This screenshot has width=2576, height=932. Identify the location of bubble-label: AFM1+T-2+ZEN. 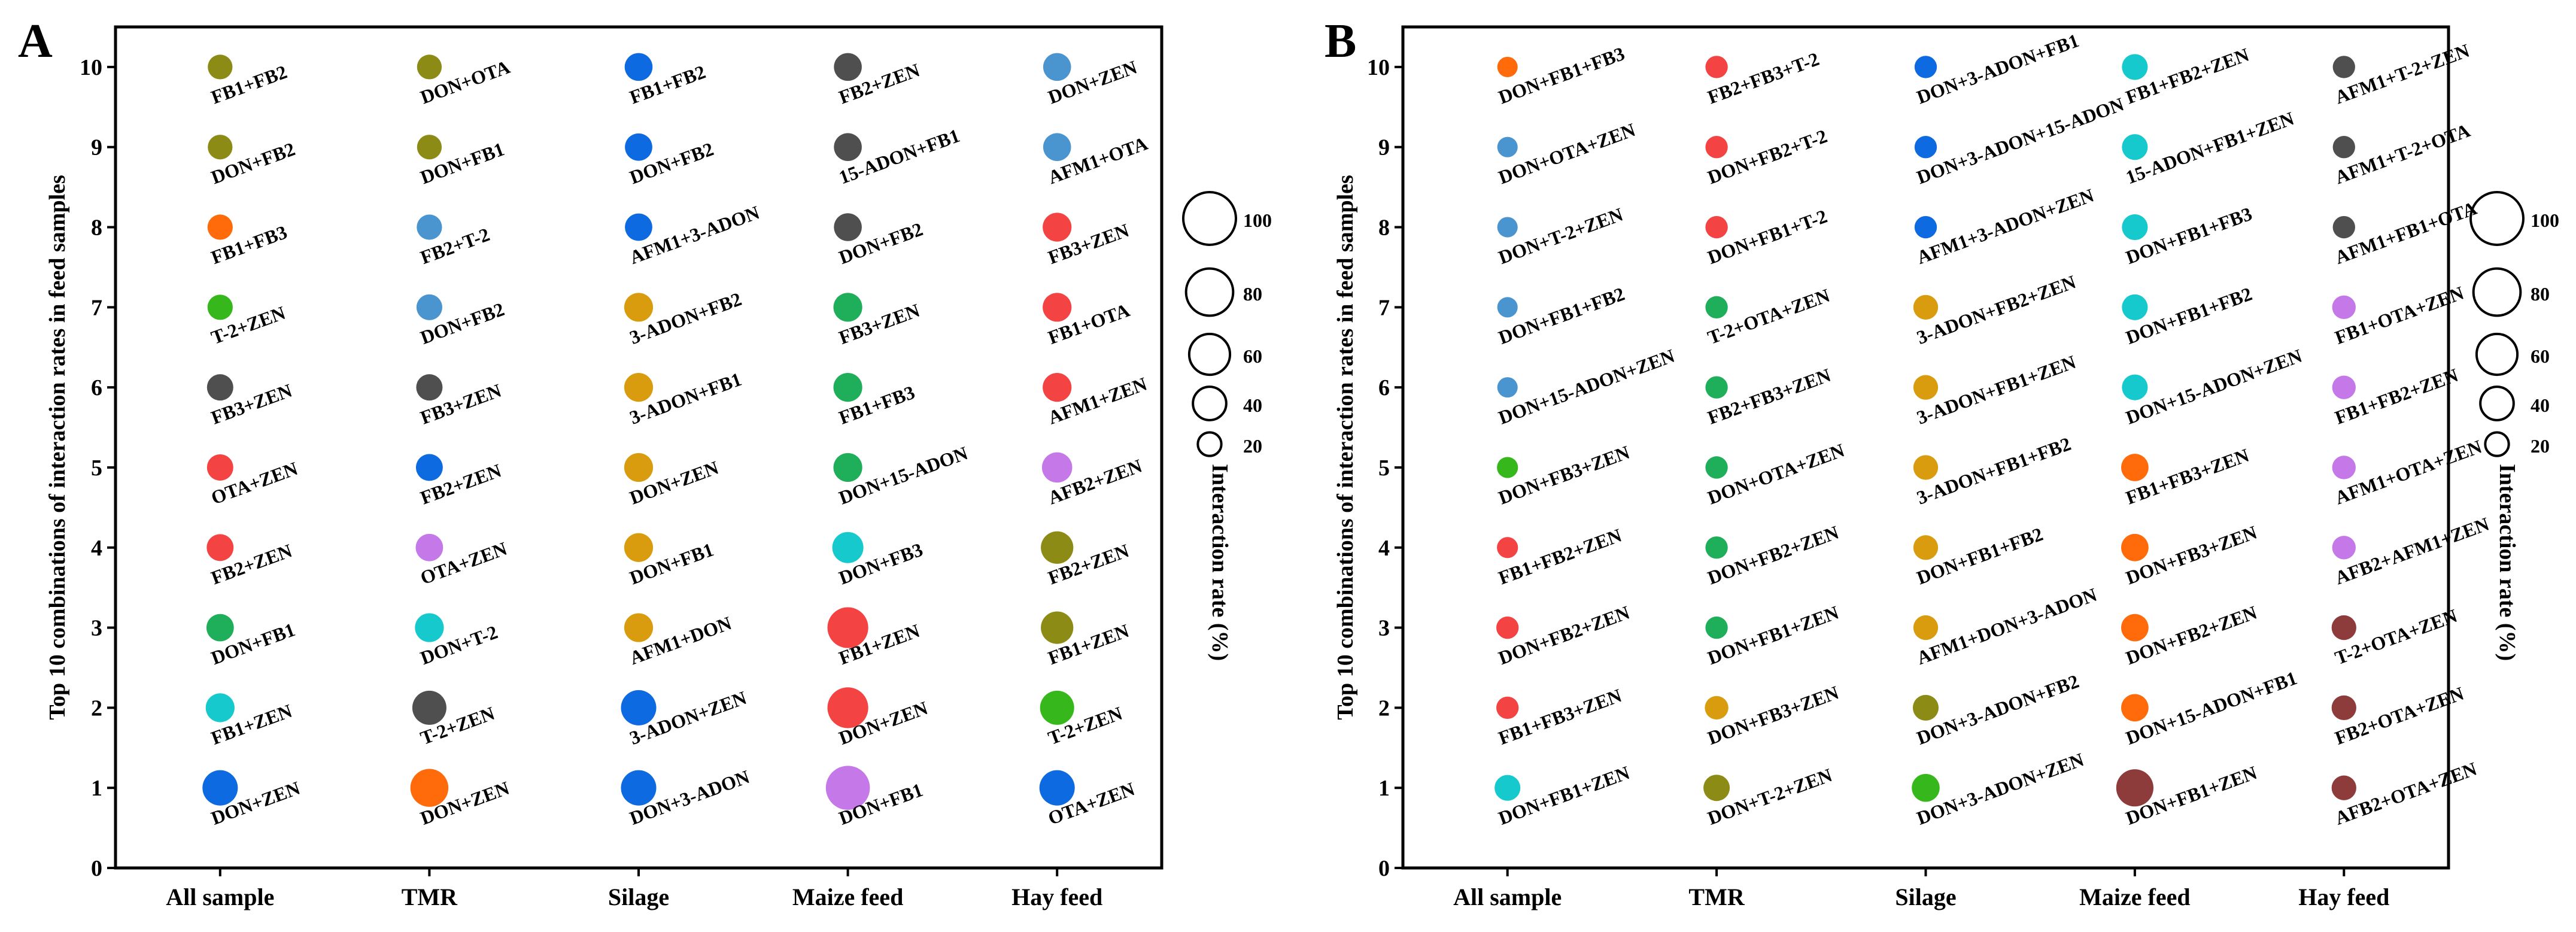
(2402, 74).